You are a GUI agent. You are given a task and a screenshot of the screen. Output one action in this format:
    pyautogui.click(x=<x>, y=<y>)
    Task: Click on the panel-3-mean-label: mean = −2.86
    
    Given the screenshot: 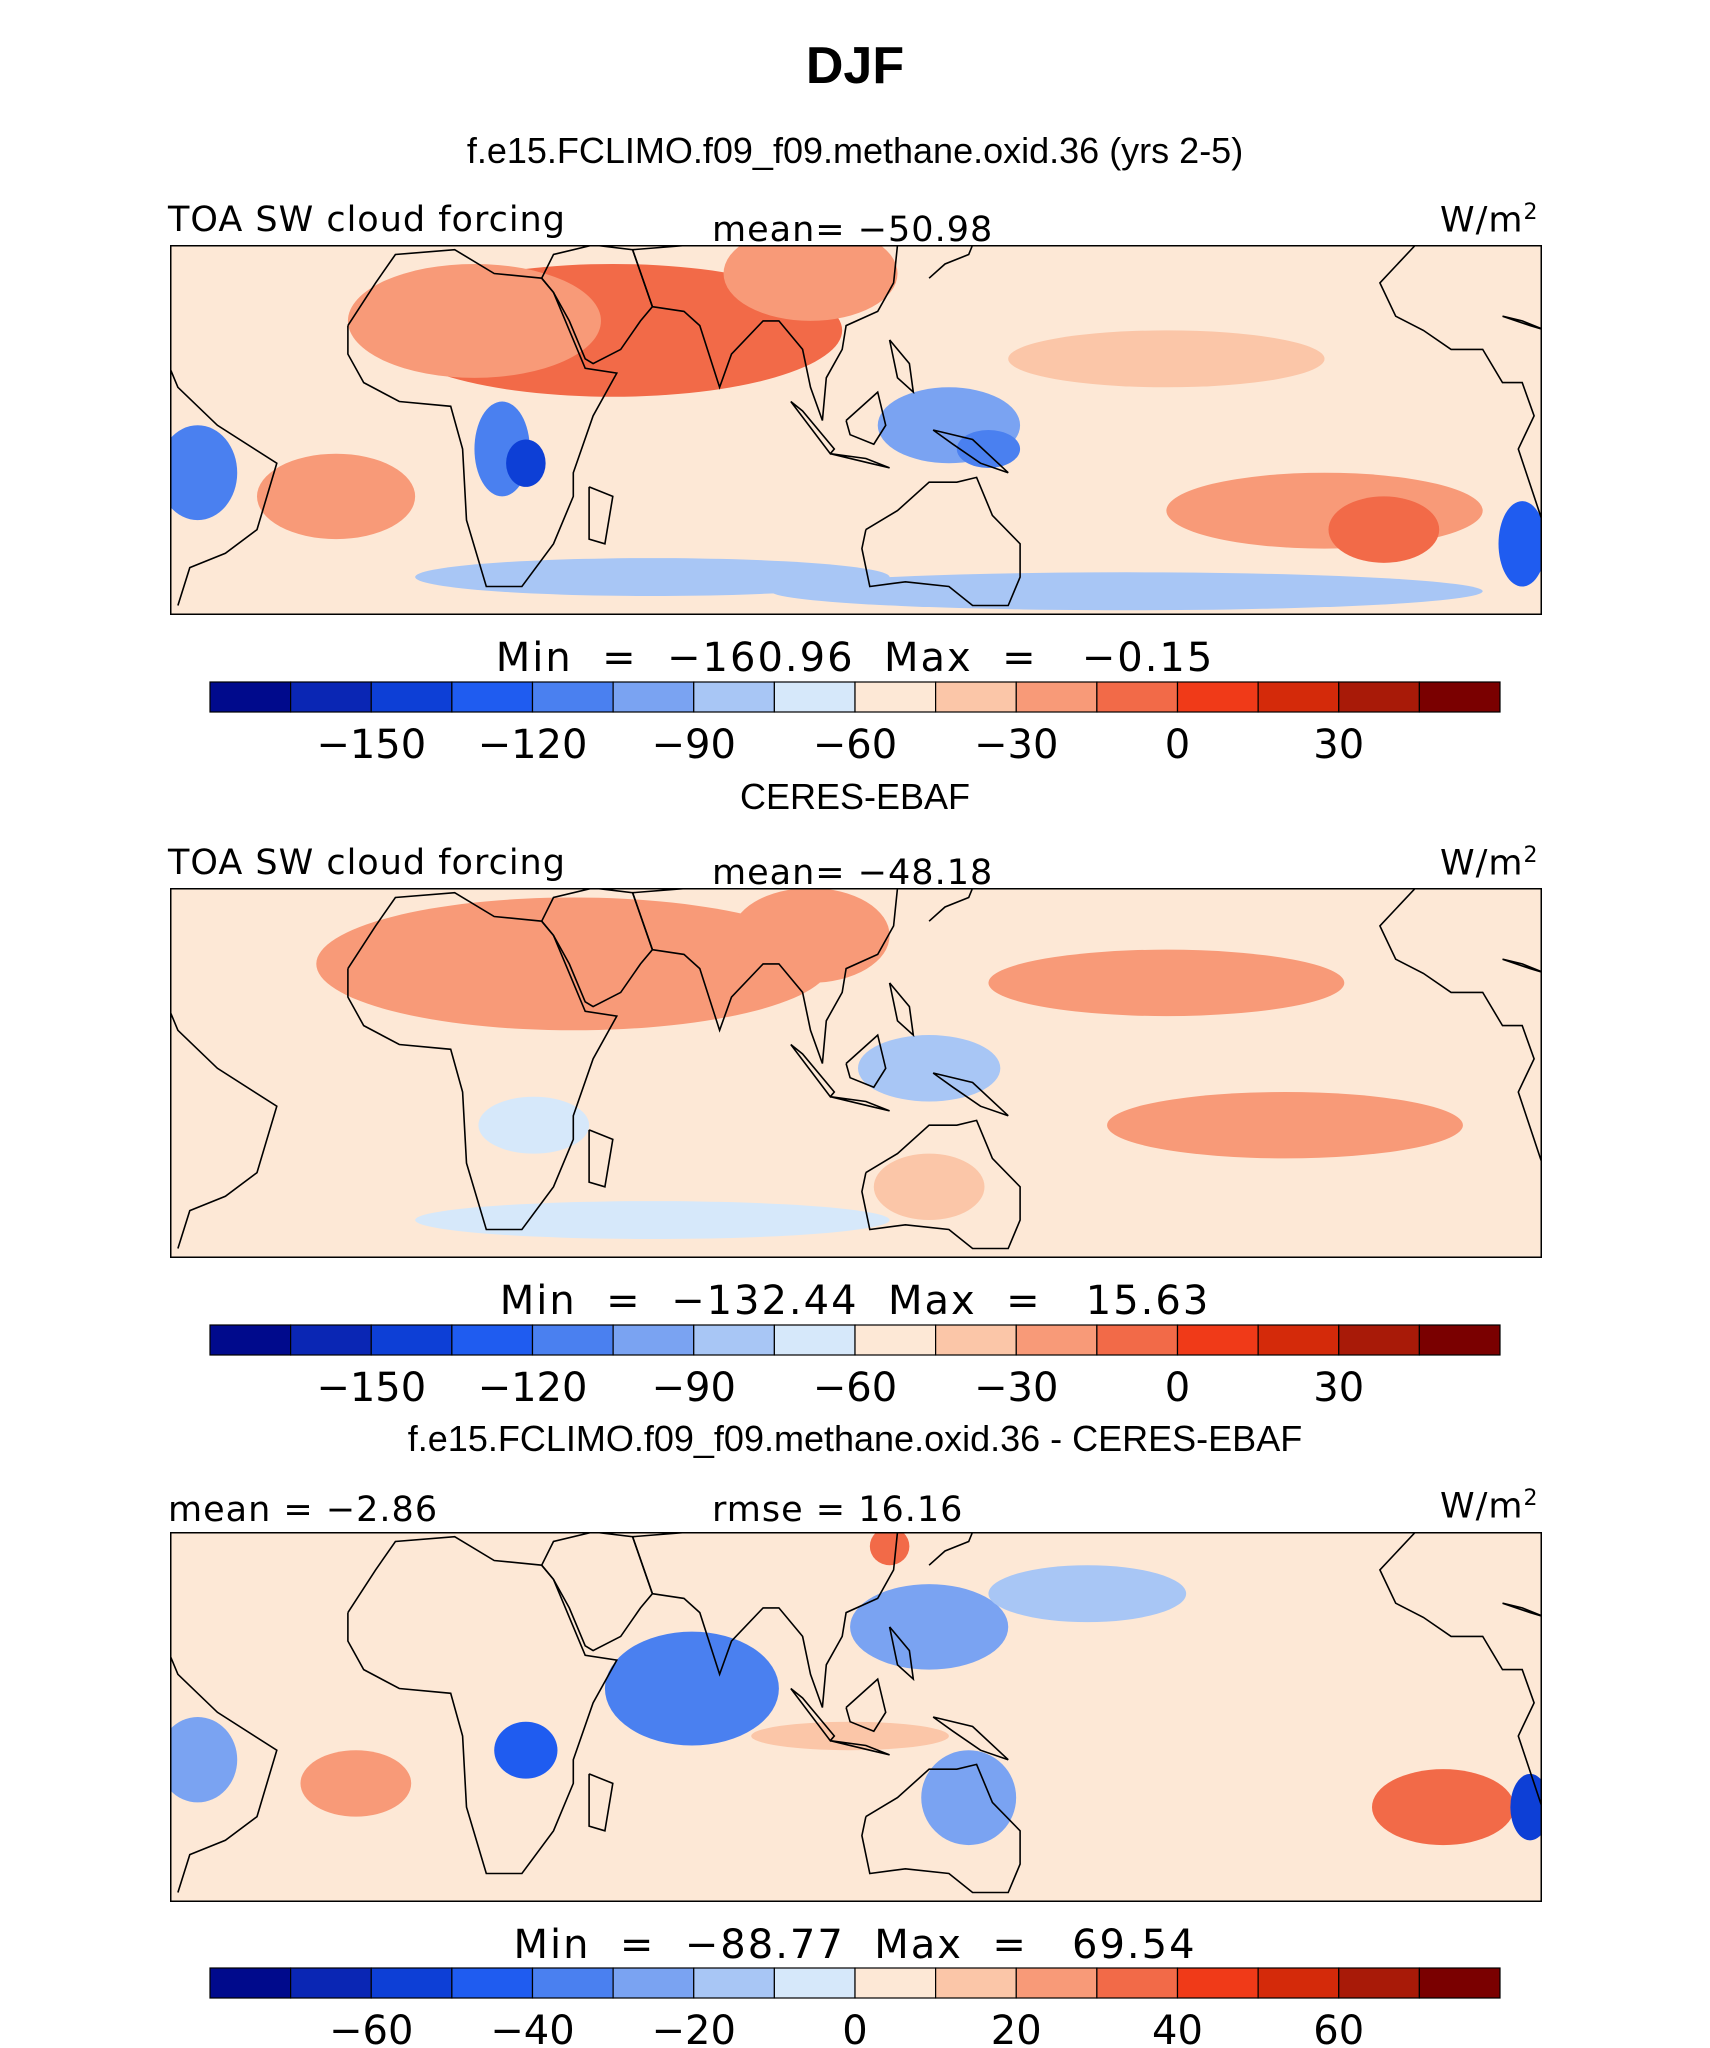 What is the action you would take?
    pyautogui.click(x=303, y=1510)
    